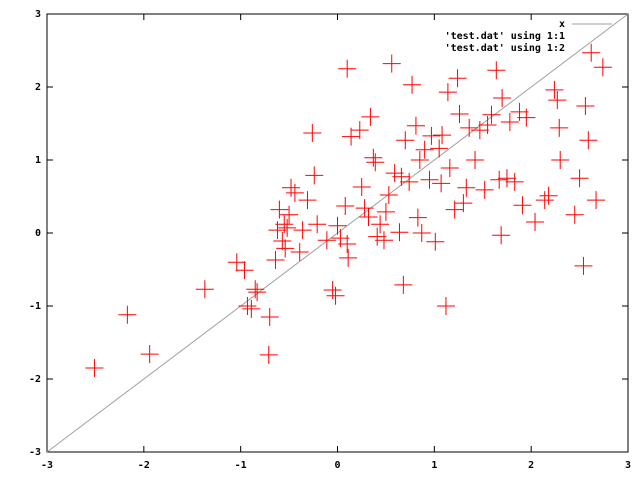  What do you see at coordinates (241, 465) in the screenshot?
I see `x-tick-label: -1` at bounding box center [241, 465].